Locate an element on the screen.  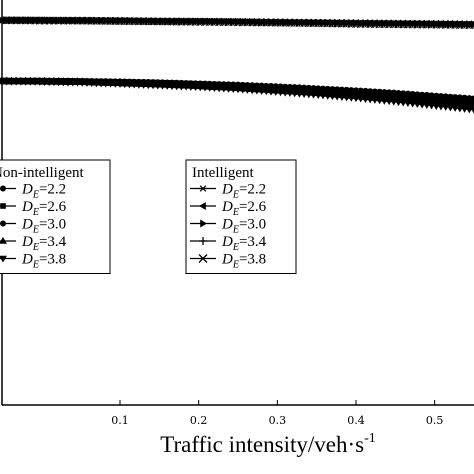
legend-title: Intelligent is located at coordinates (223, 173).